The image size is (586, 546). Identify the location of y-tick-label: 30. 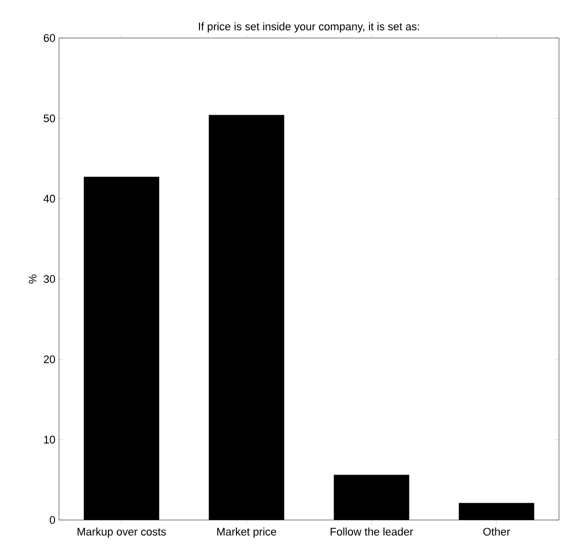
(50, 279).